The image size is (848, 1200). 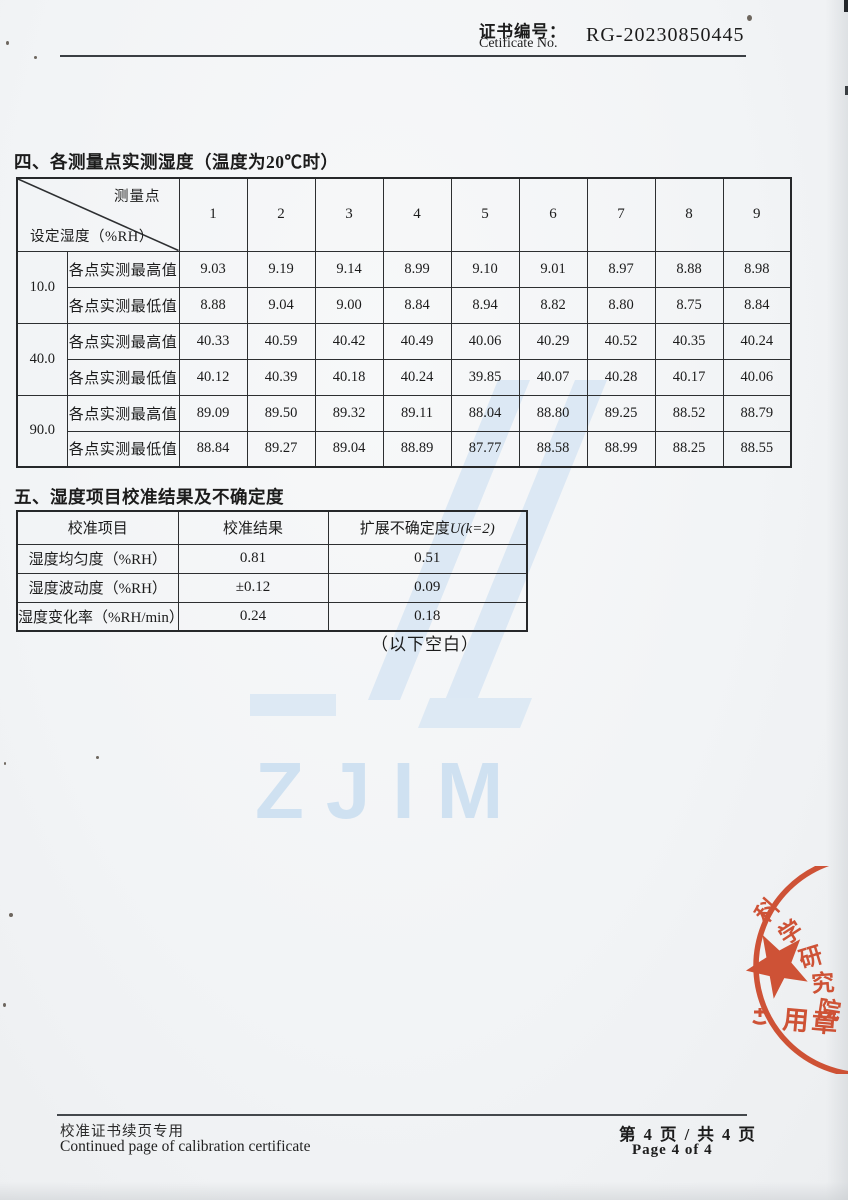 I want to click on seal-star-icon, so click(x=776, y=966).